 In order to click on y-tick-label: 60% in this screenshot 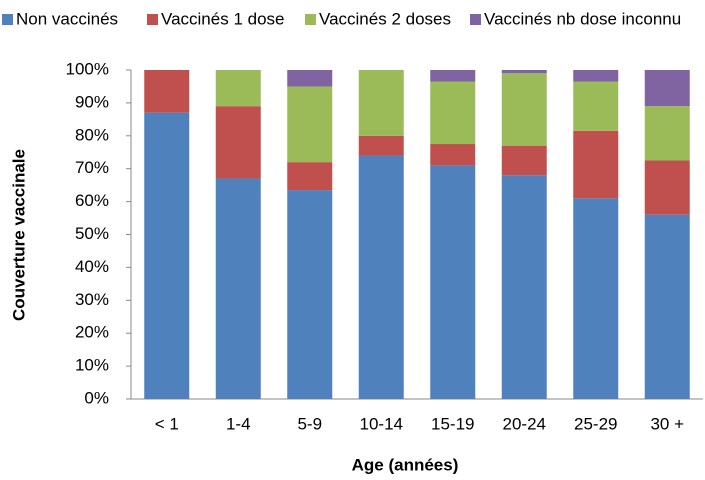, I will do `click(92, 200)`.